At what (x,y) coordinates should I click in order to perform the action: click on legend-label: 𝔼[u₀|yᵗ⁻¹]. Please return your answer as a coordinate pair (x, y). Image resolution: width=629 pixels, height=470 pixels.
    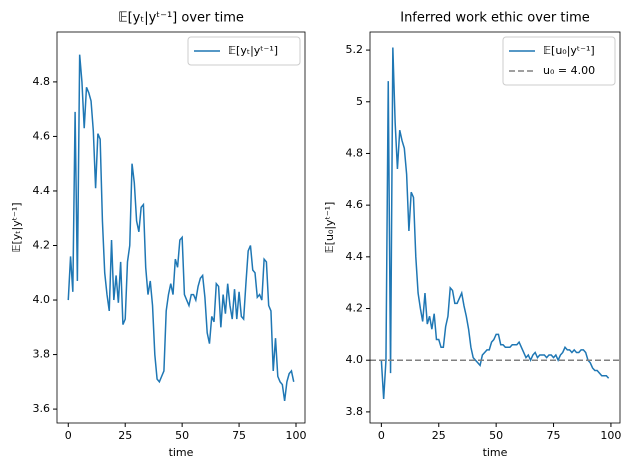
    Looking at the image, I should click on (569, 50).